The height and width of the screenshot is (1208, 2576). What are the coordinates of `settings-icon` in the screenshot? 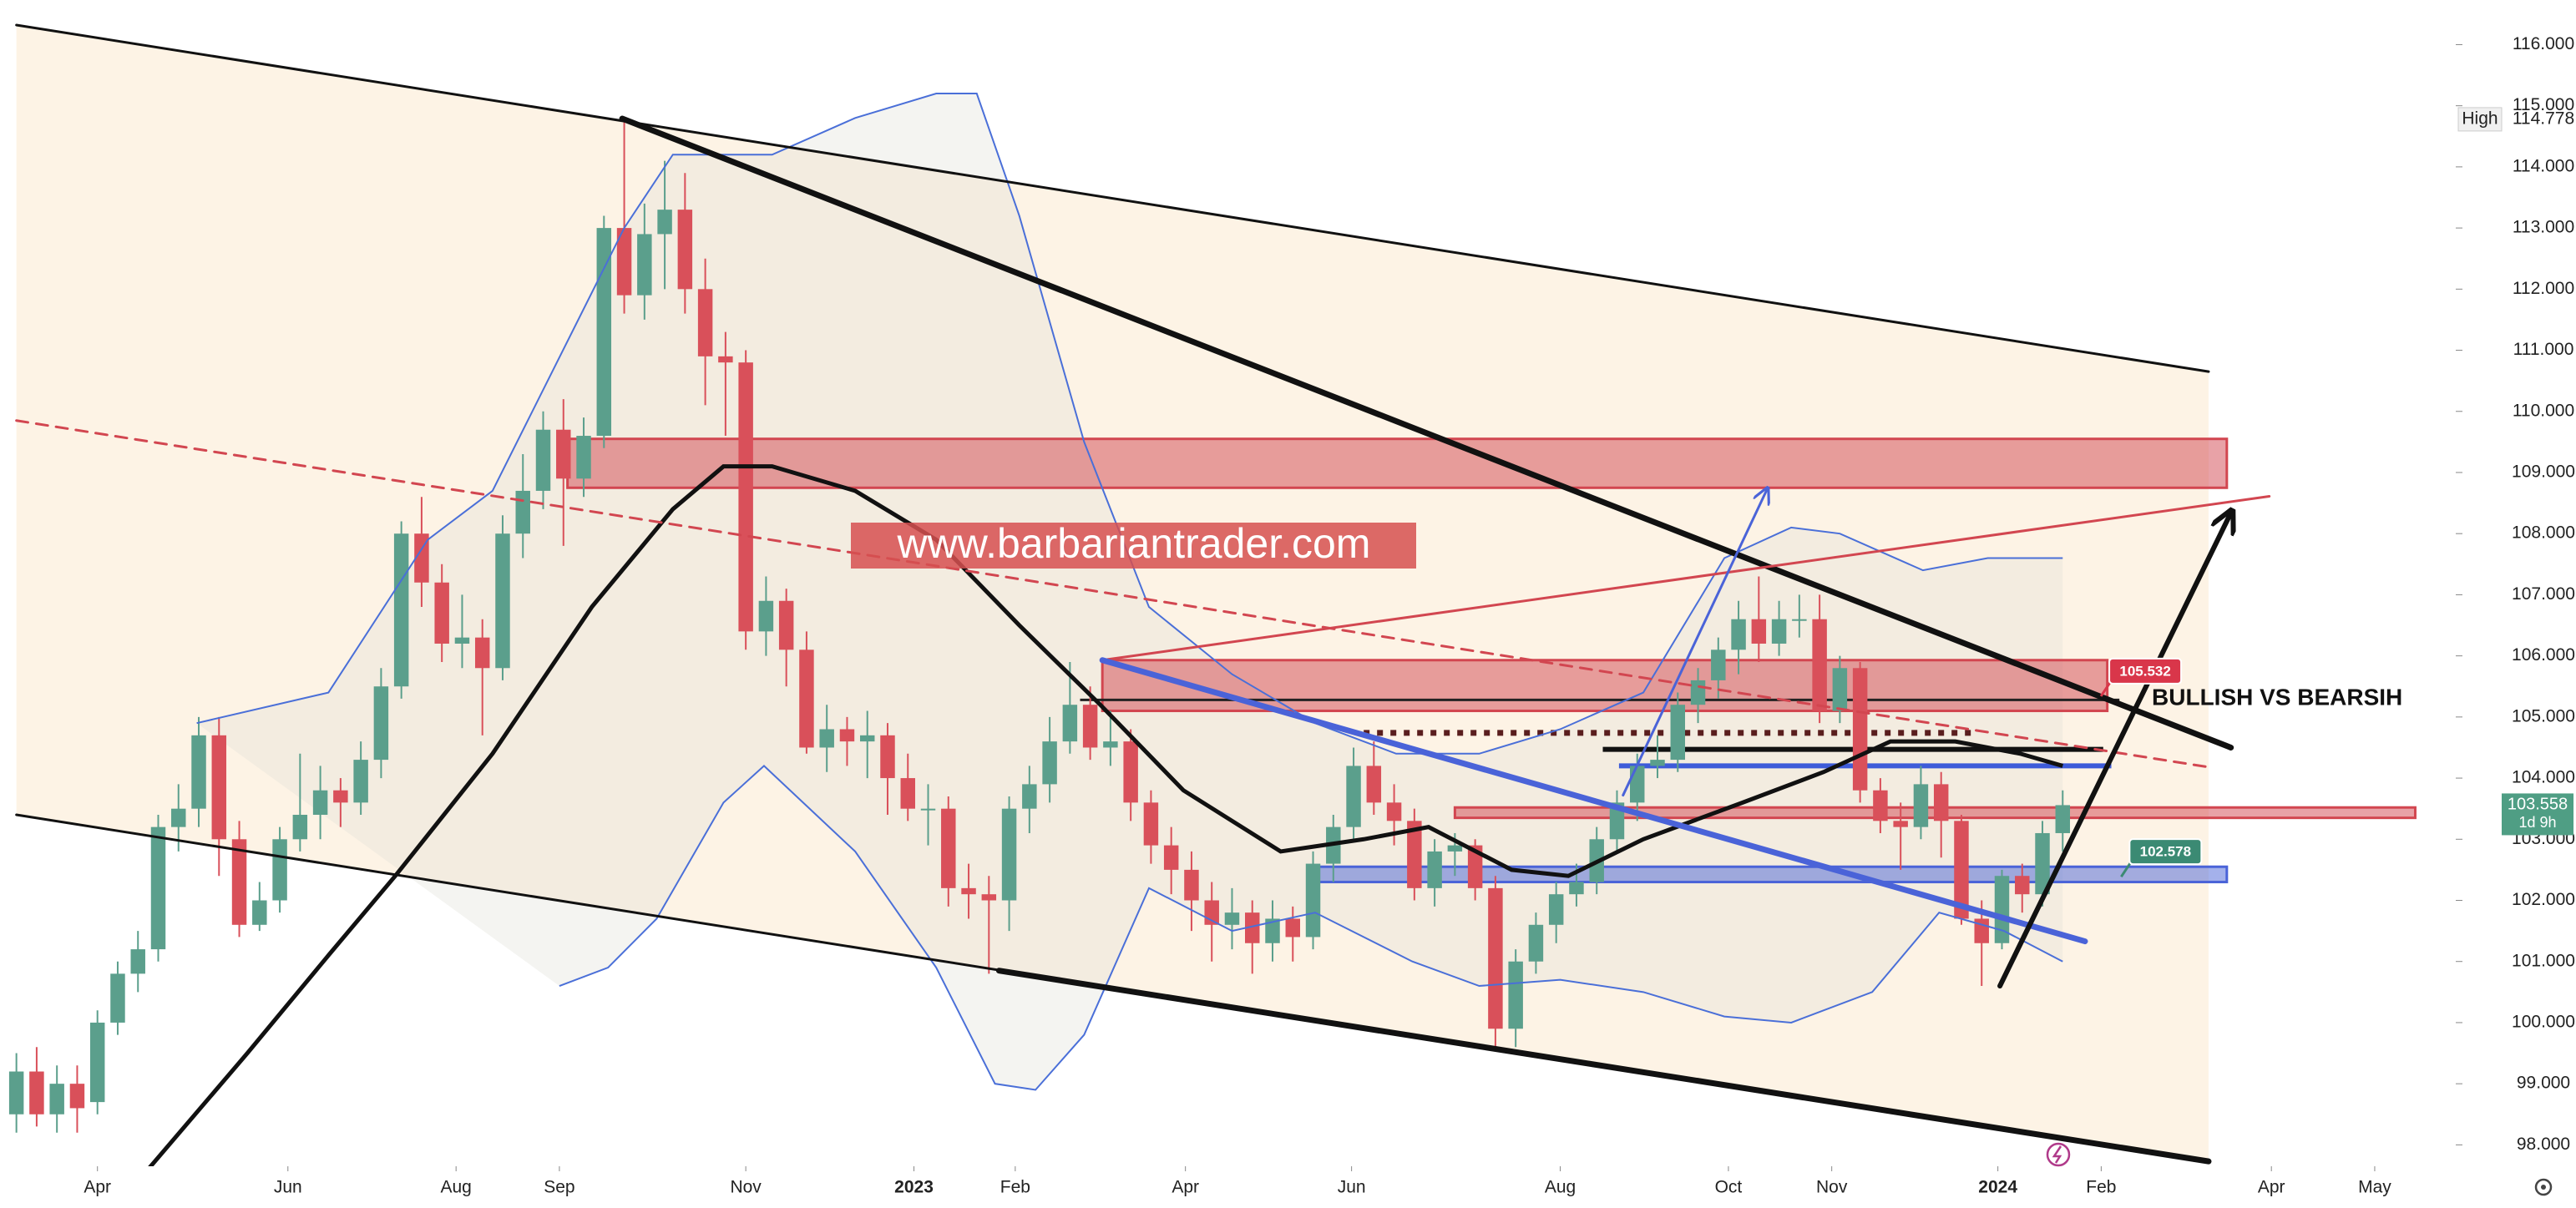 It's located at (2543, 1187).